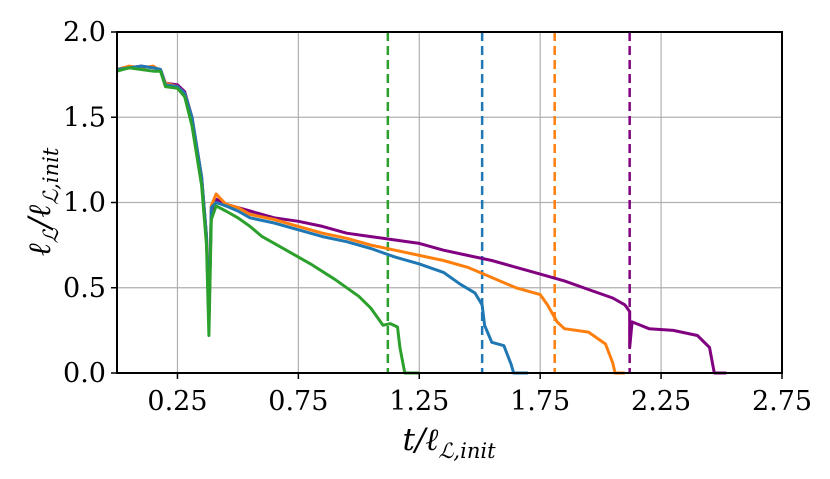 The height and width of the screenshot is (479, 830). What do you see at coordinates (479, 395) in the screenshot?
I see `x-axis-ticks: 0.25 0.75 1.25 1.75 2.25 2.75` at bounding box center [479, 395].